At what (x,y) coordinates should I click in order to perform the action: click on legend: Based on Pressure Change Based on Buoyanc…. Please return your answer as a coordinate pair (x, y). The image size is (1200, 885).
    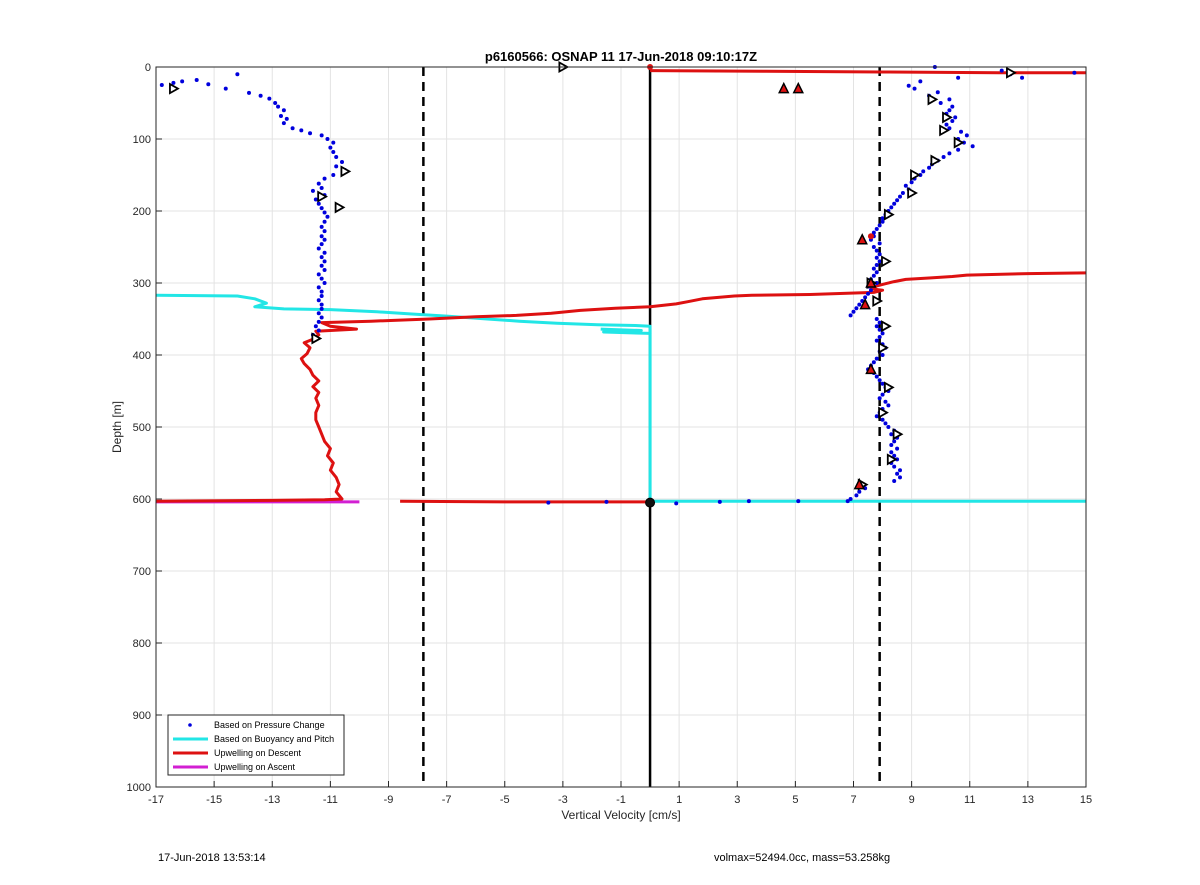
    Looking at the image, I should click on (256, 745).